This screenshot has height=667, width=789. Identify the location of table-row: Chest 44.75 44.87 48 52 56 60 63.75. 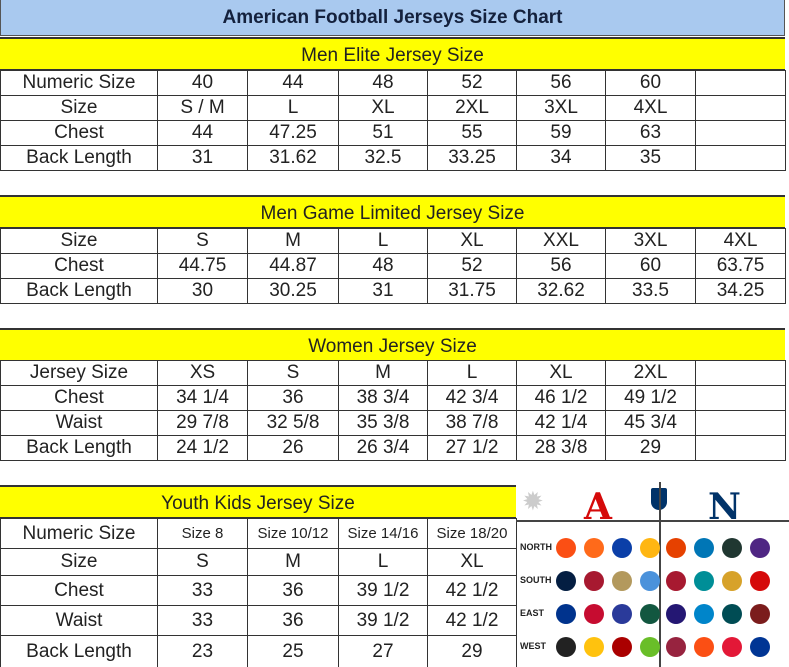
(393, 266).